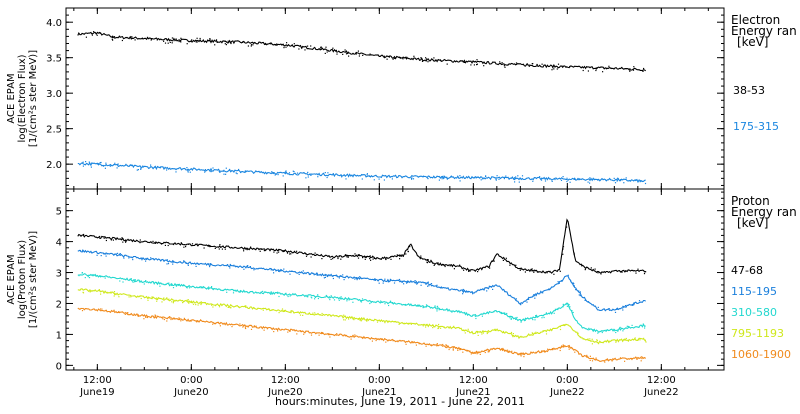 Image resolution: width=800 pixels, height=414 pixels. I want to click on x-tick-label-date: June20, so click(191, 392).